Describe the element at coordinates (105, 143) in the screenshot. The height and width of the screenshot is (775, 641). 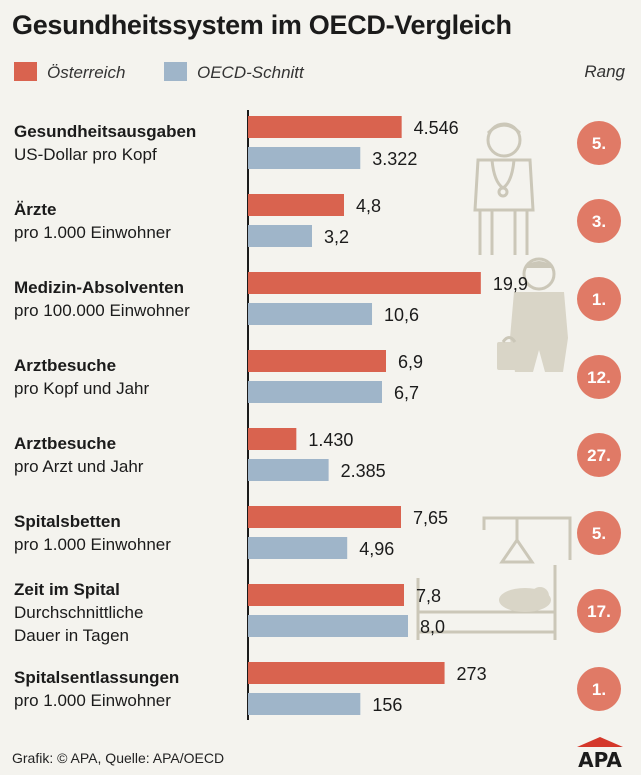
I see `row-label-0: Gesundheitsausgaben US-Dollar pro Kopf` at that location.